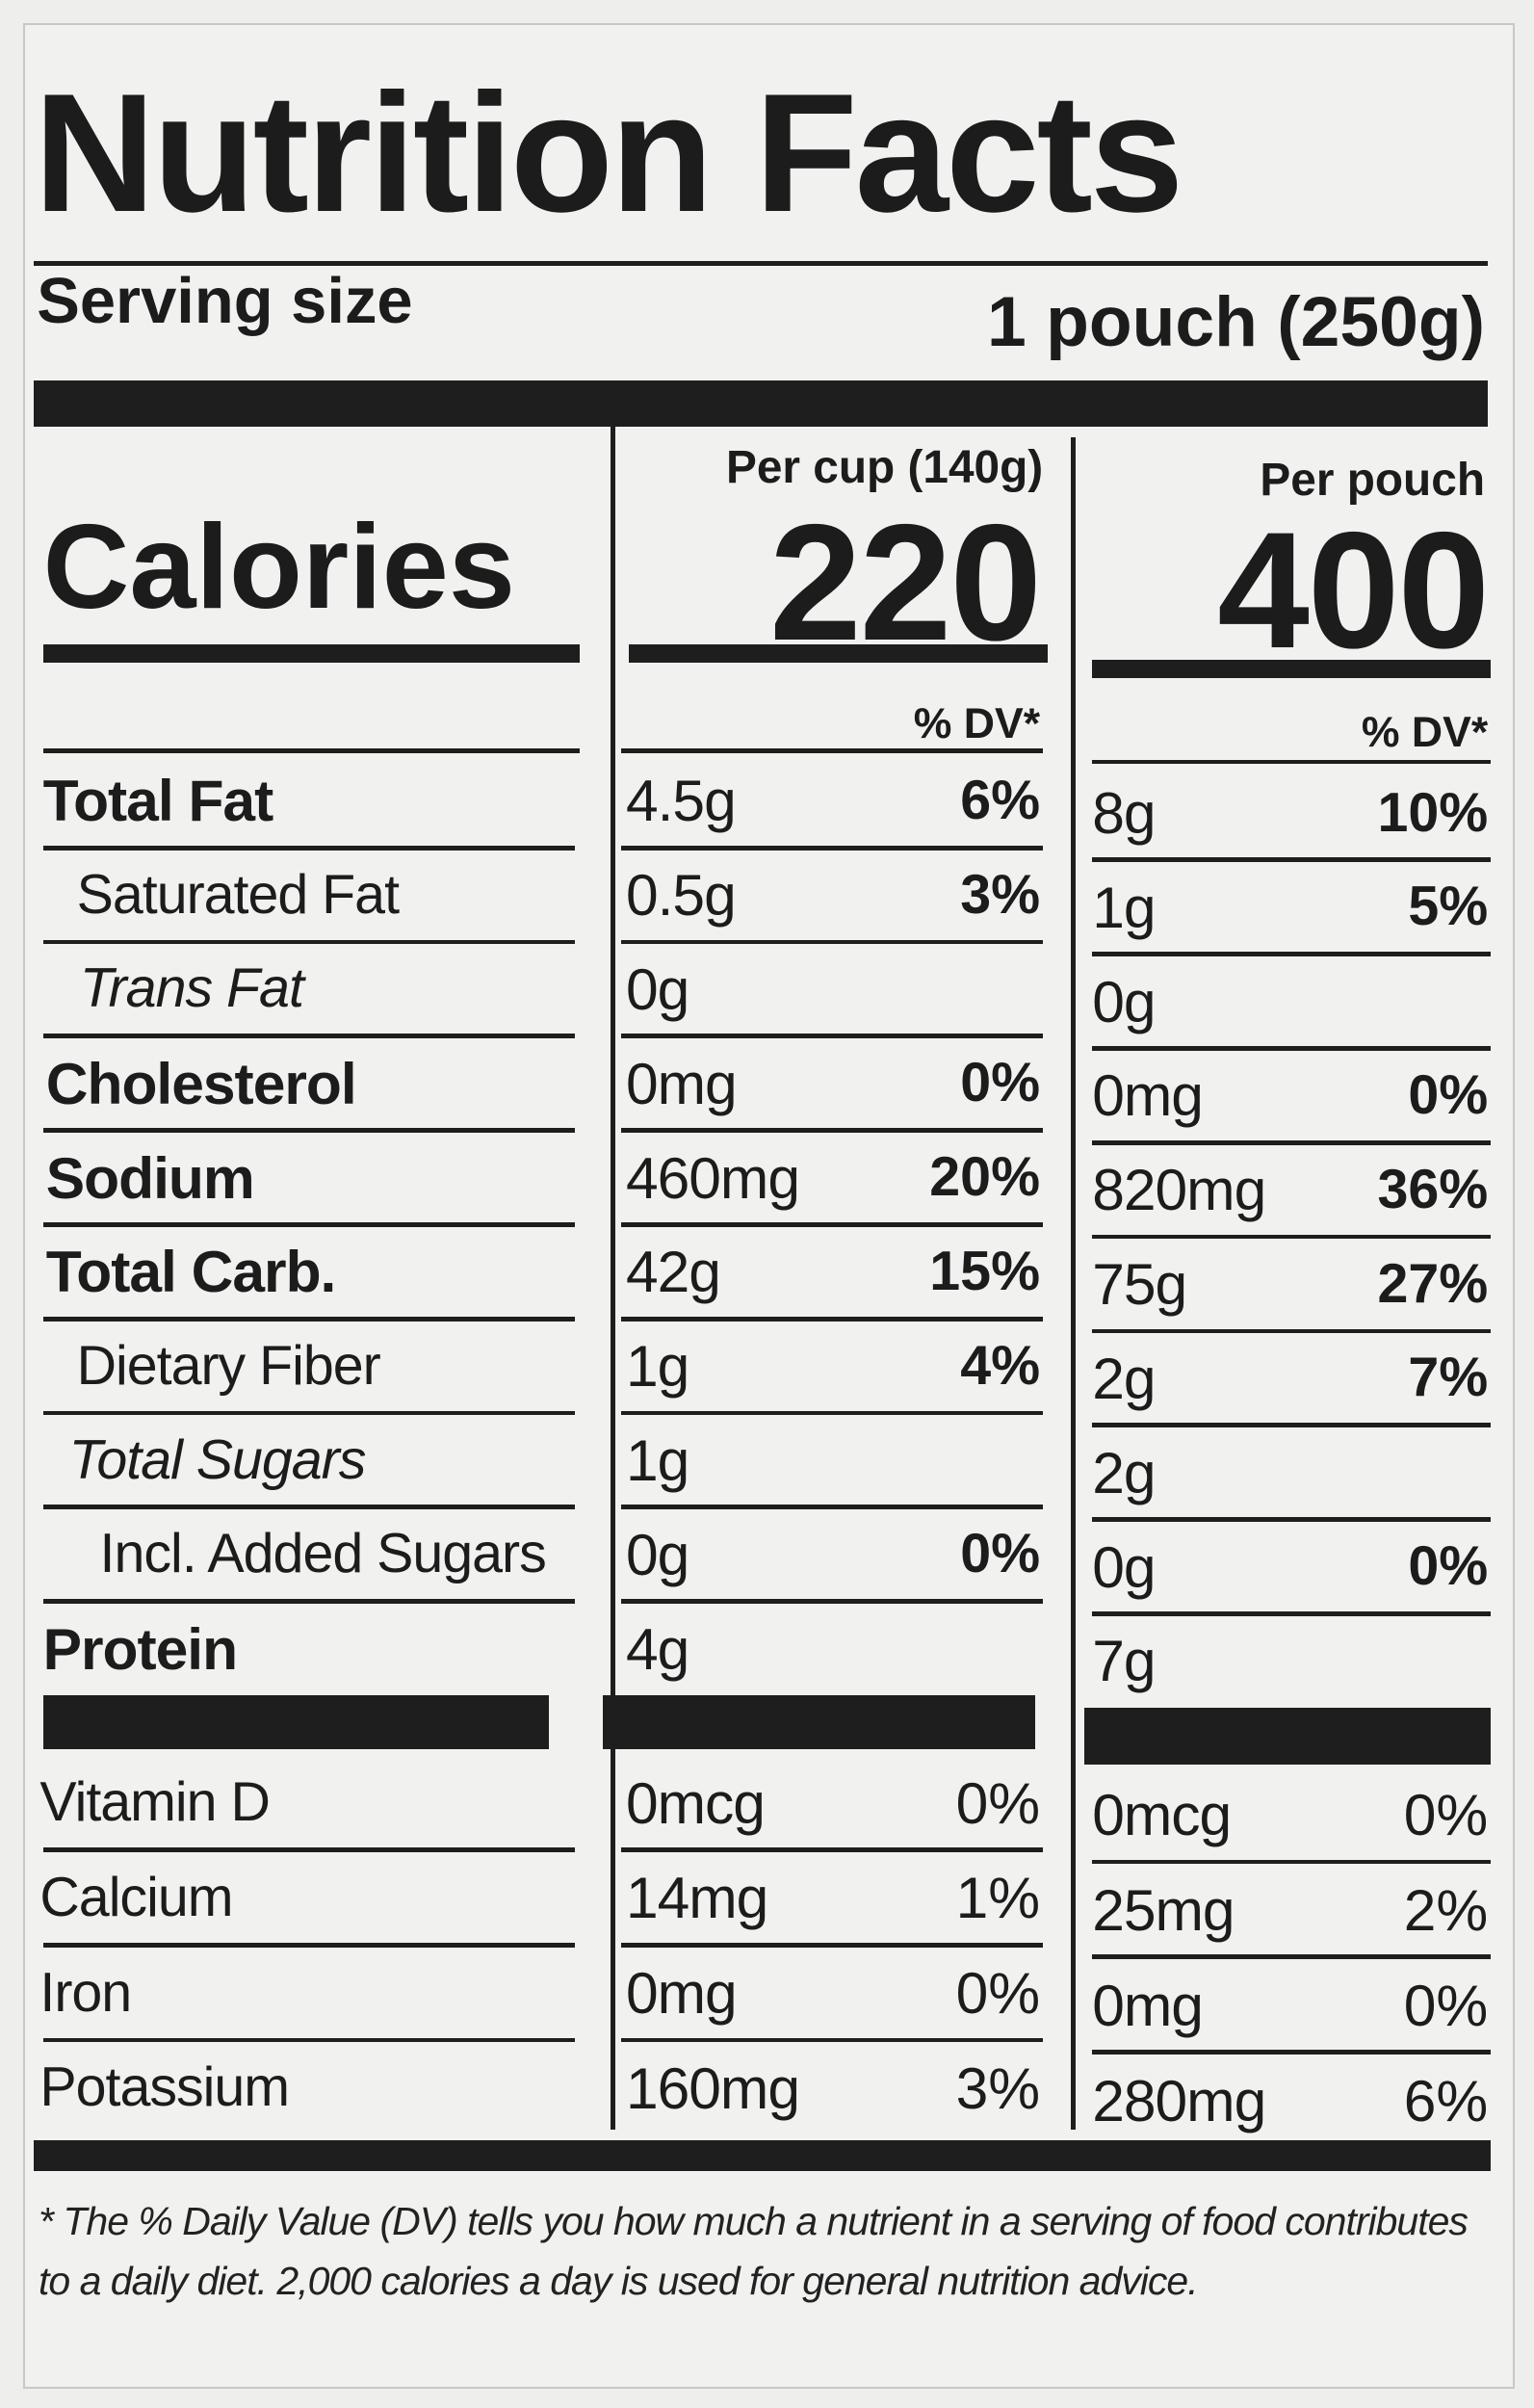  Describe the element at coordinates (1448, 1378) in the screenshot. I see `daily-value: 7%` at that location.